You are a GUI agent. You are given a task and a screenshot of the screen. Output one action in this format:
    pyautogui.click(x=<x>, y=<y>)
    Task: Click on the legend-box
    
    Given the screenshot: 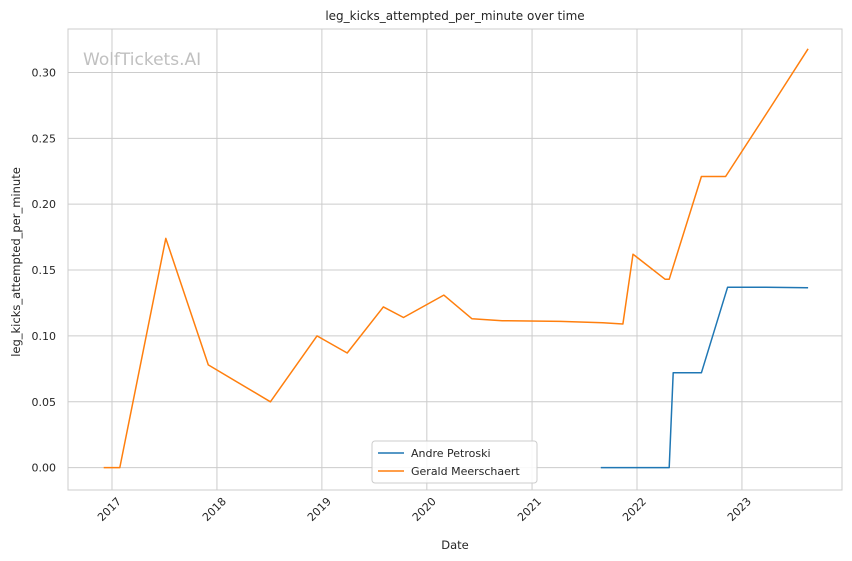 What is the action you would take?
    pyautogui.click(x=454, y=462)
    